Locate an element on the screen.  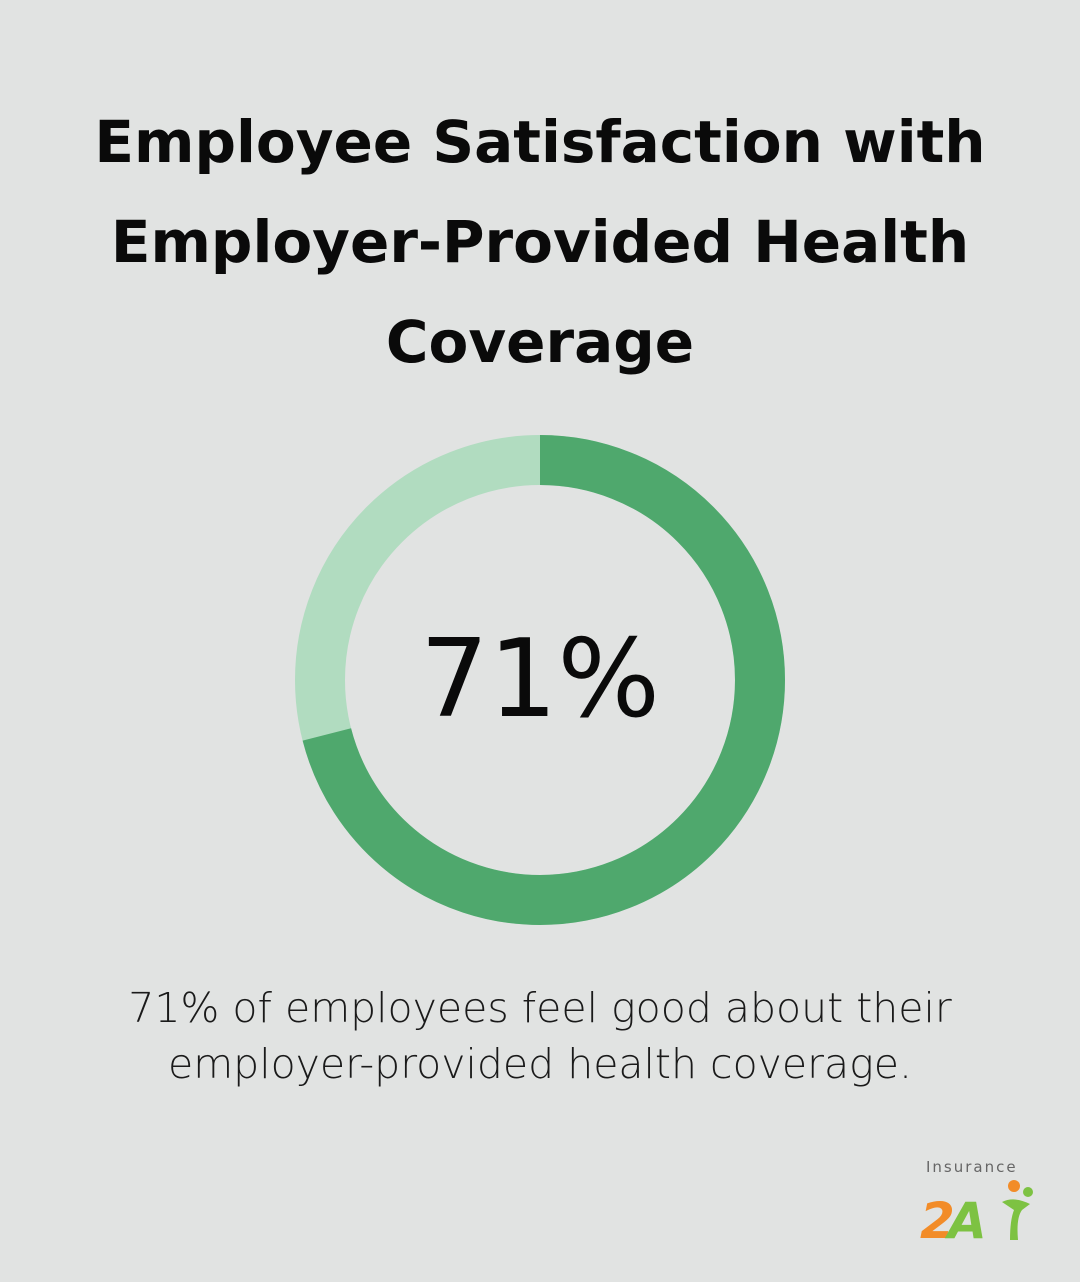
svg-text: 2 is located at coordinates (937, 1220).